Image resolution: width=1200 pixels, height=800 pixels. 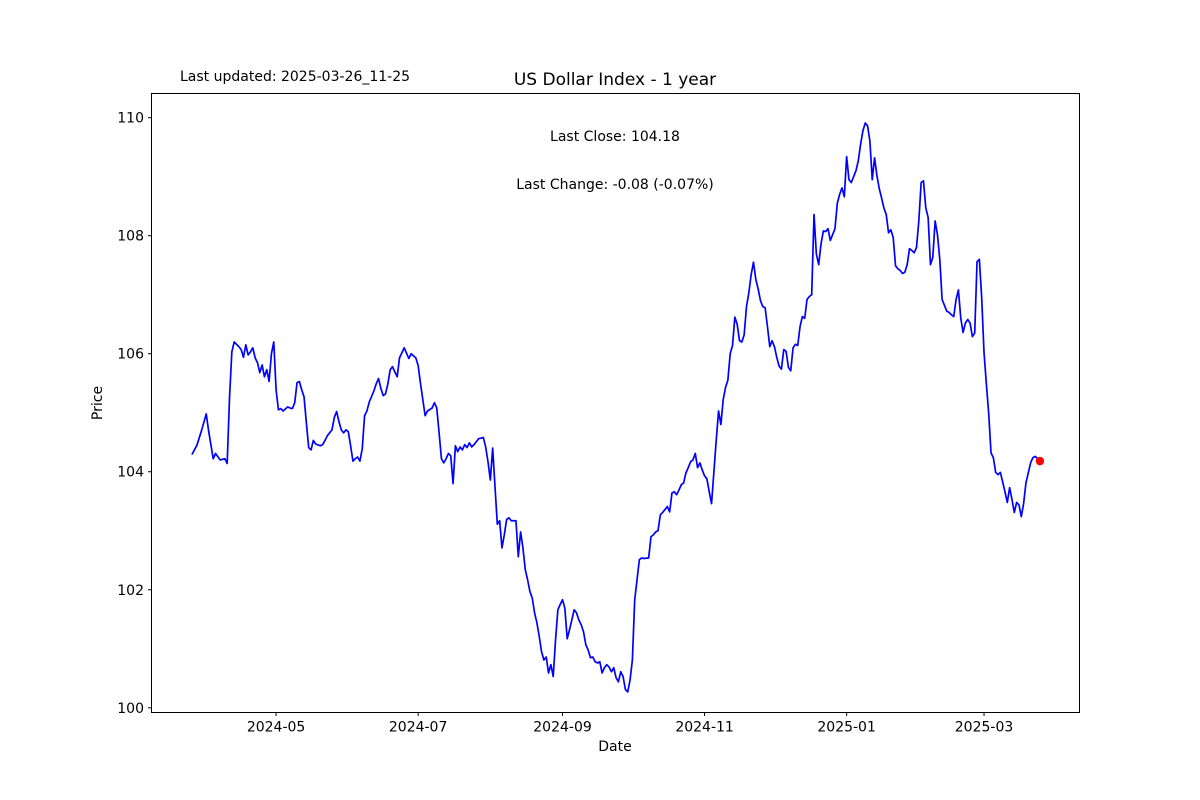 I want to click on x-tick-label: 2025-01, so click(x=846, y=728).